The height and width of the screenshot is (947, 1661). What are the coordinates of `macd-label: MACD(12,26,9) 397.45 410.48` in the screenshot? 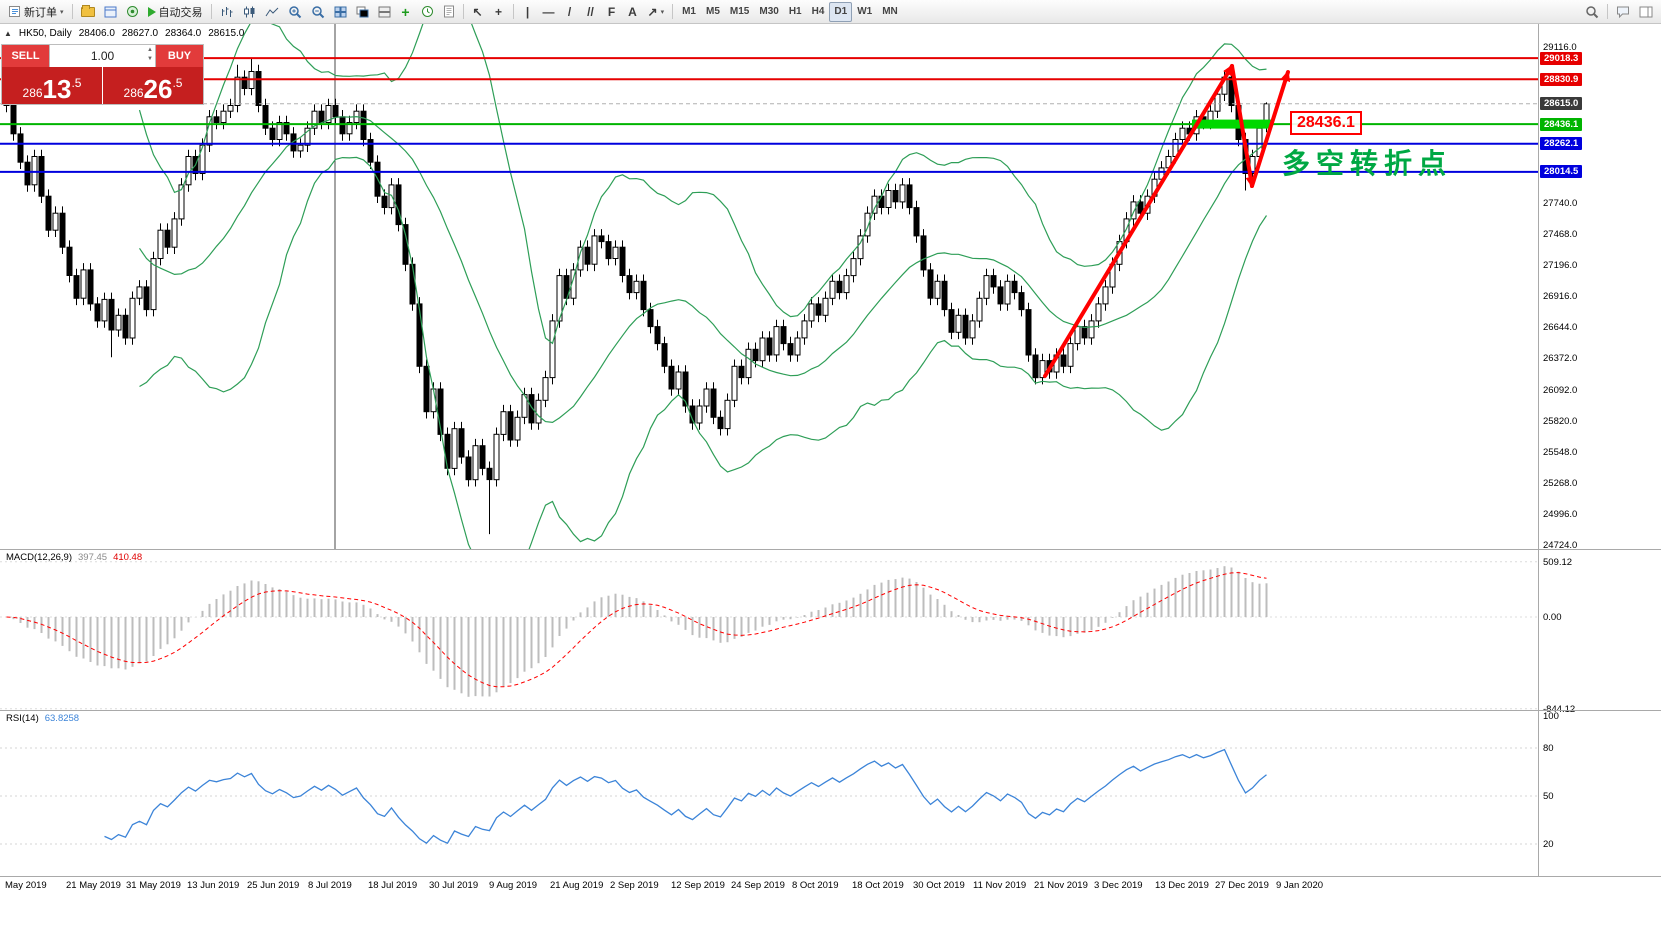 It's located at (74, 557).